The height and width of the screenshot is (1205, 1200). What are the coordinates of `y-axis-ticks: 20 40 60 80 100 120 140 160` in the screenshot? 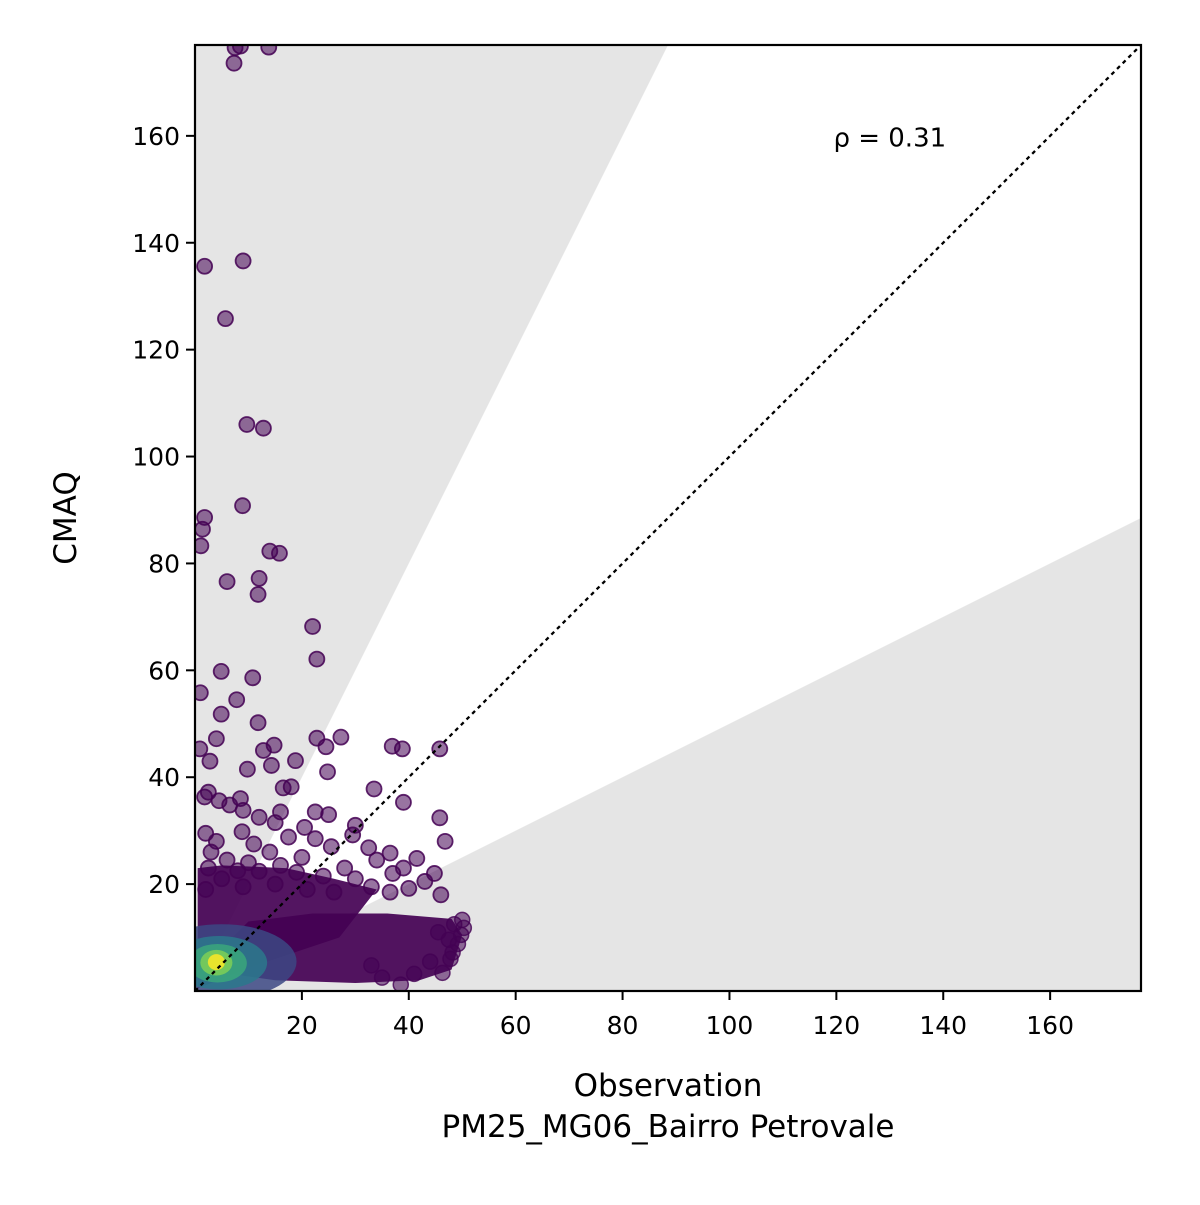 It's located at (163, 510).